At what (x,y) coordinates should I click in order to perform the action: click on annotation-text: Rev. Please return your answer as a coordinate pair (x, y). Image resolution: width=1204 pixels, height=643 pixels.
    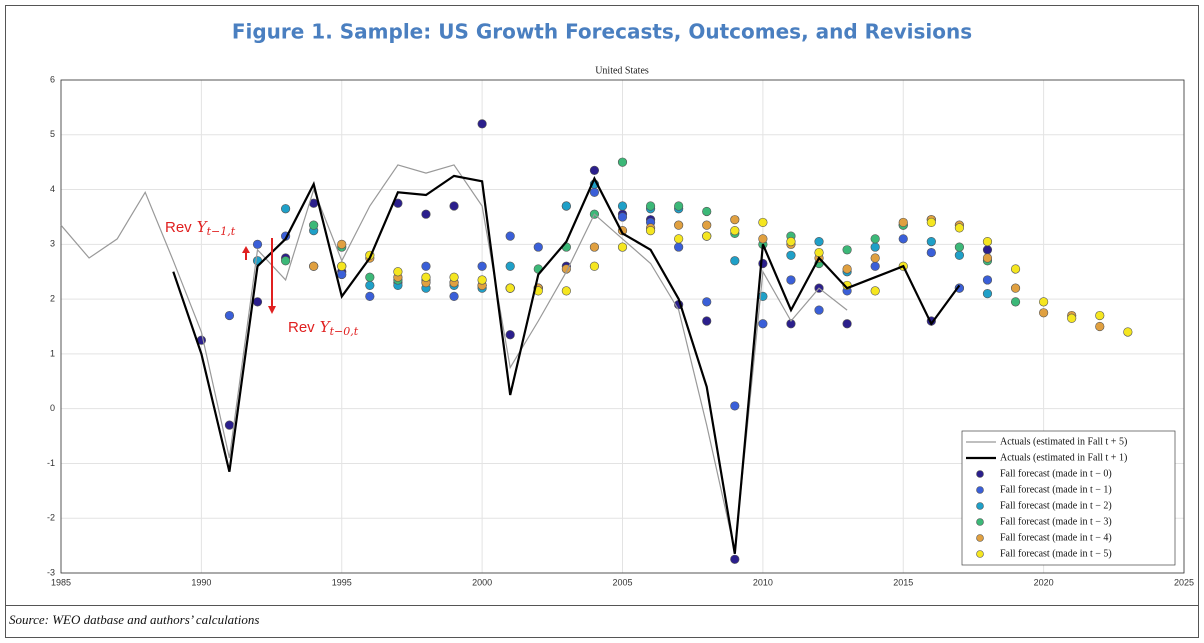
    Looking at the image, I should click on (301, 327).